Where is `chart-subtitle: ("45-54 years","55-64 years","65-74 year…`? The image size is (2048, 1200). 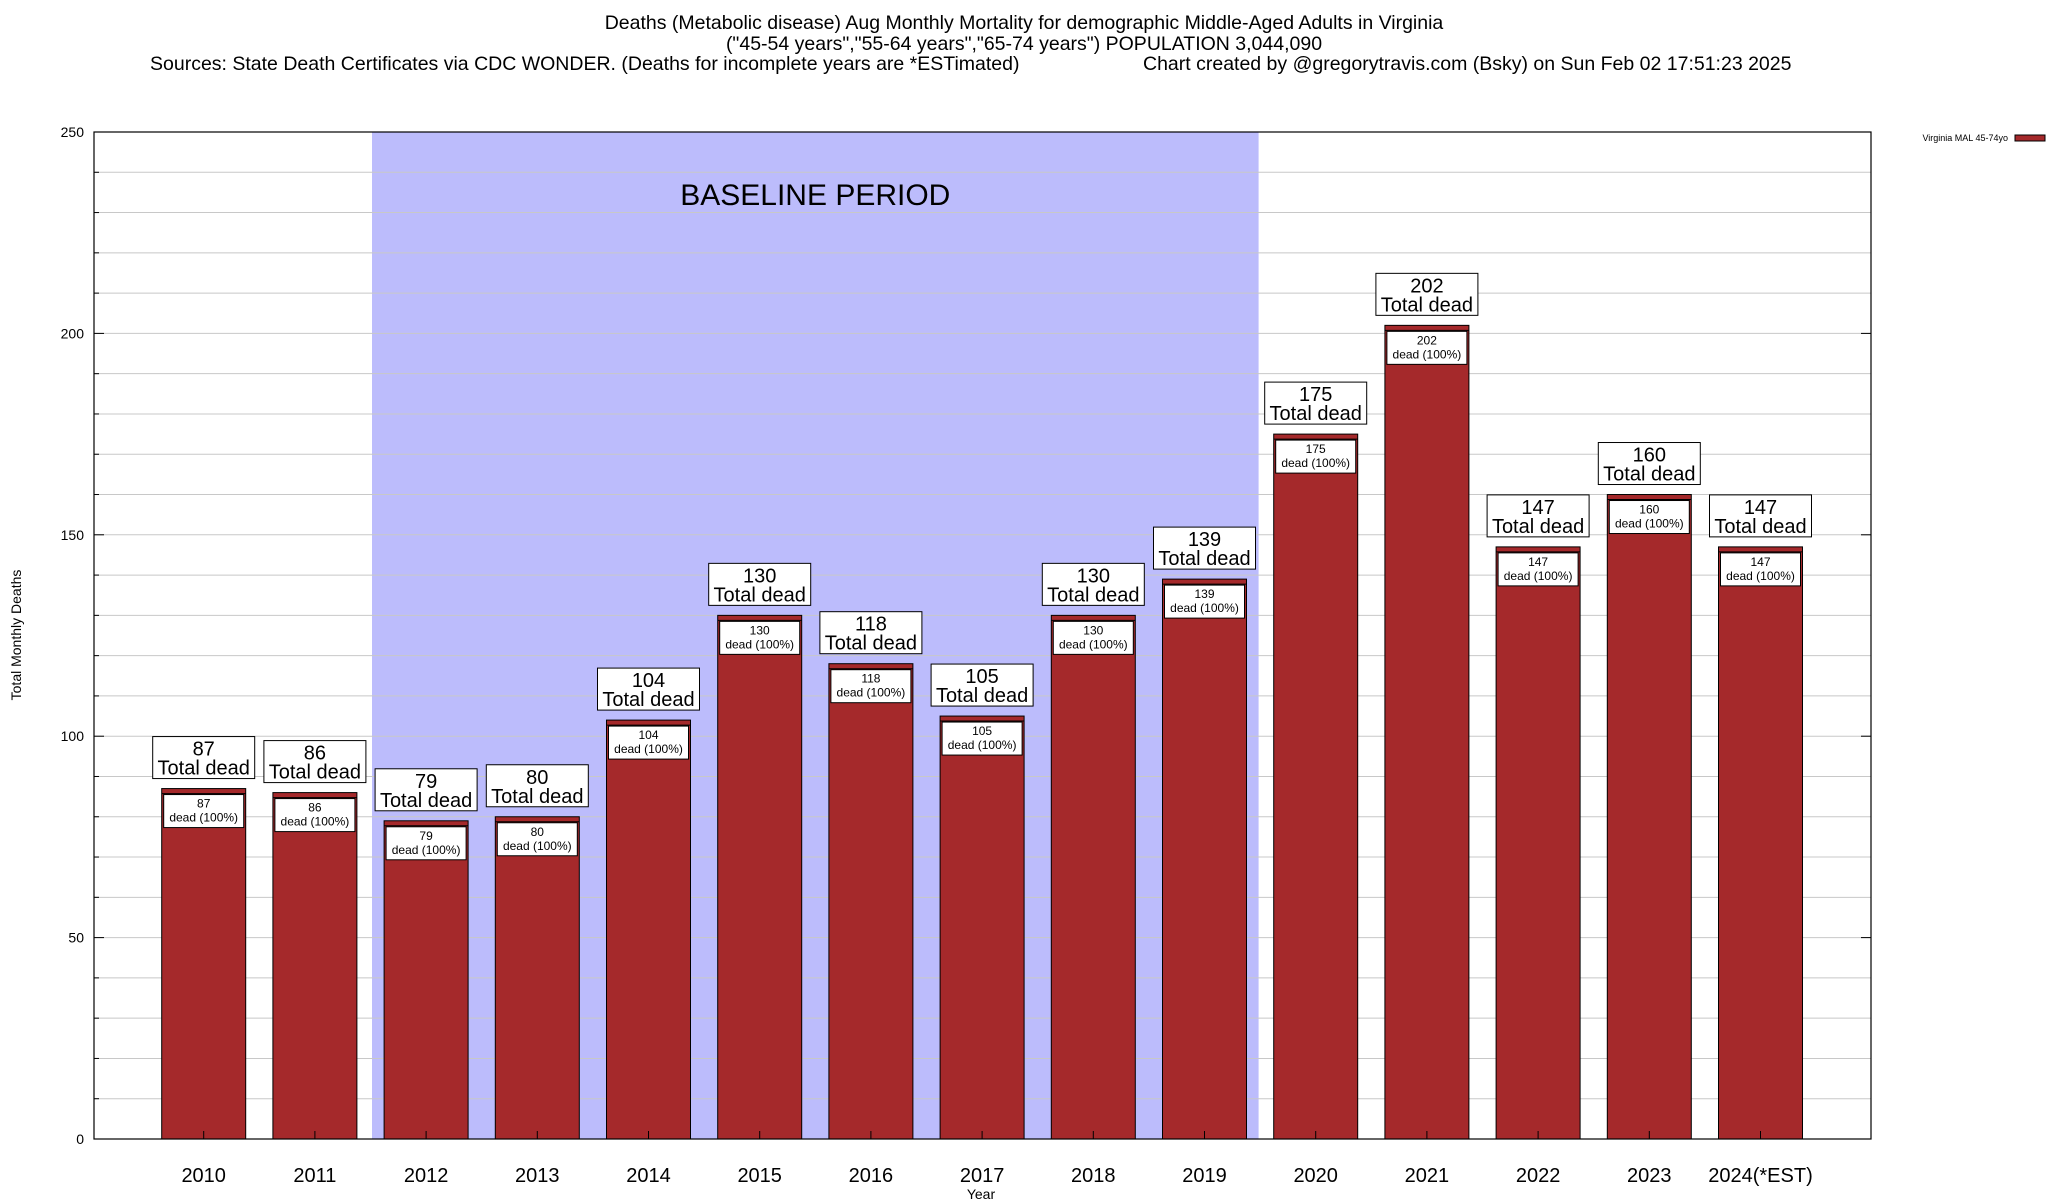 chart-subtitle: ("45-54 years","55-64 years","65-74 year… is located at coordinates (1024, 44).